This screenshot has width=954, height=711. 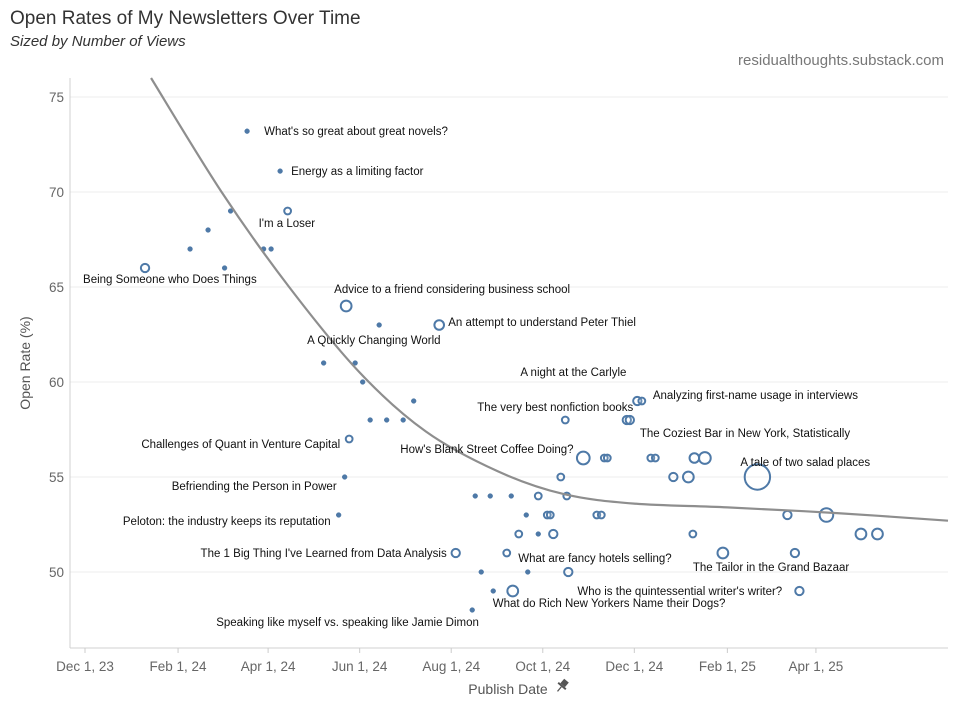 I want to click on x-axis-label: Publish Date, so click(x=508, y=689).